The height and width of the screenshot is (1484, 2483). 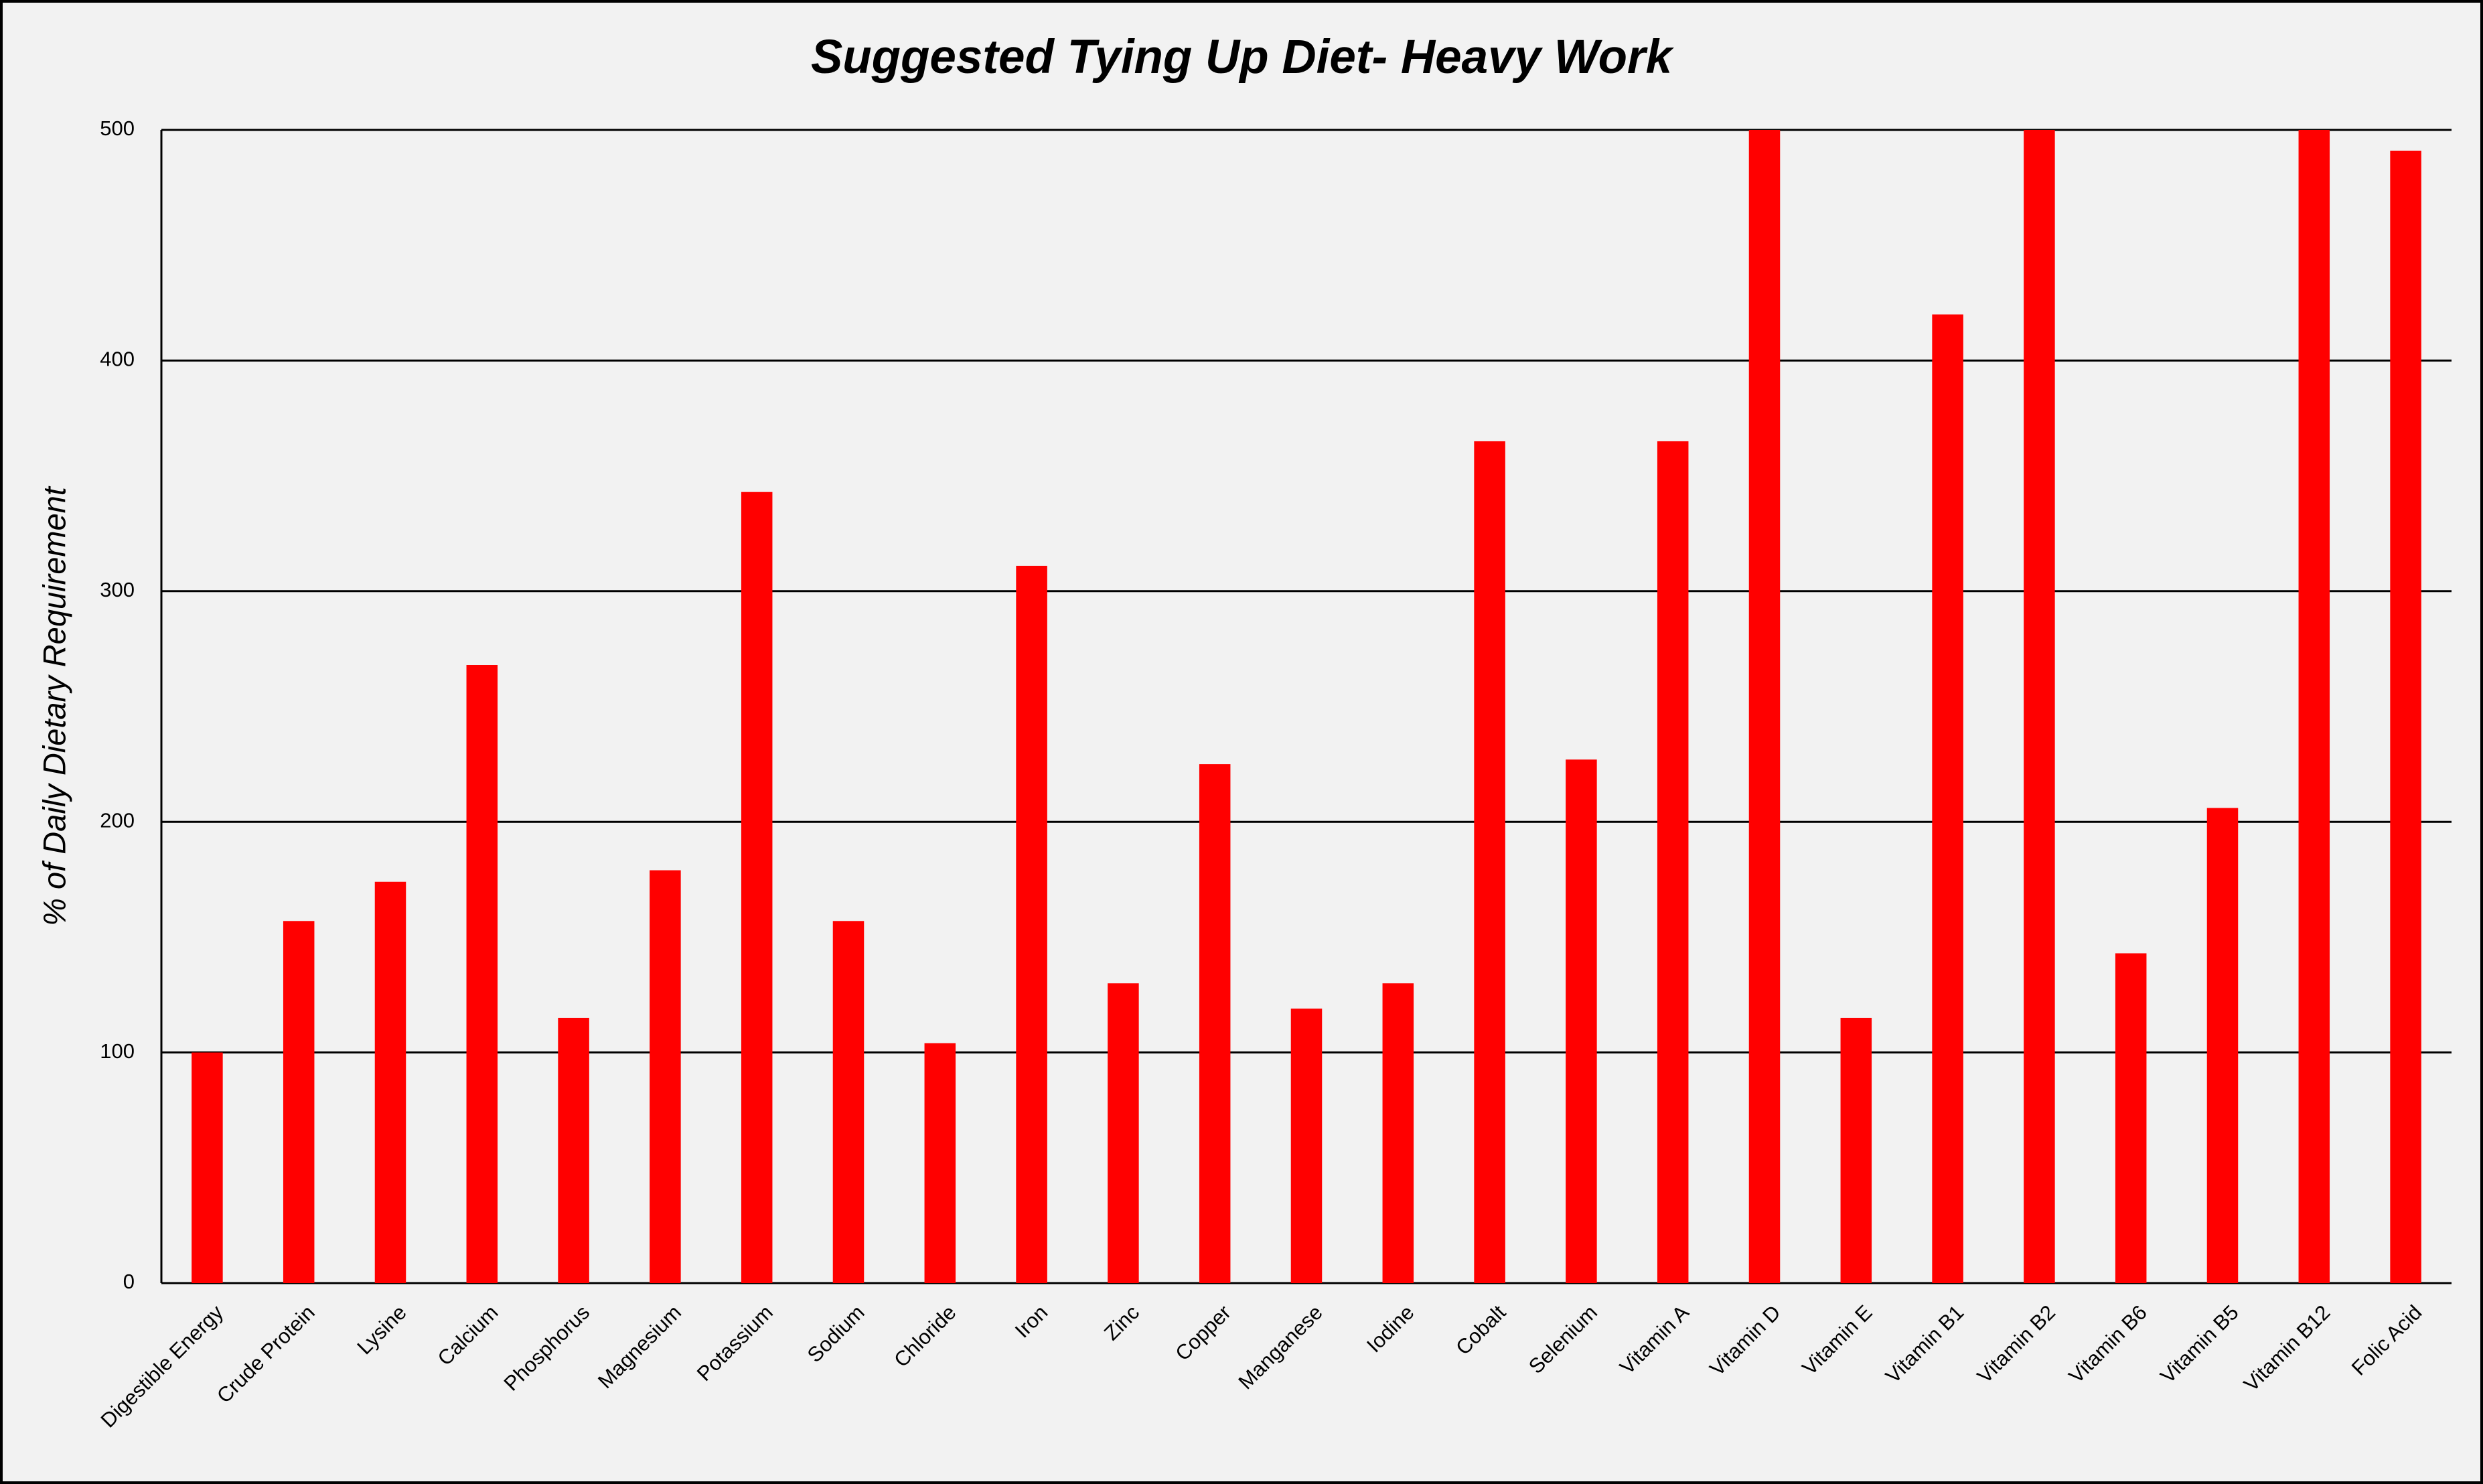 I want to click on y-tick-label: 200, so click(x=117, y=820).